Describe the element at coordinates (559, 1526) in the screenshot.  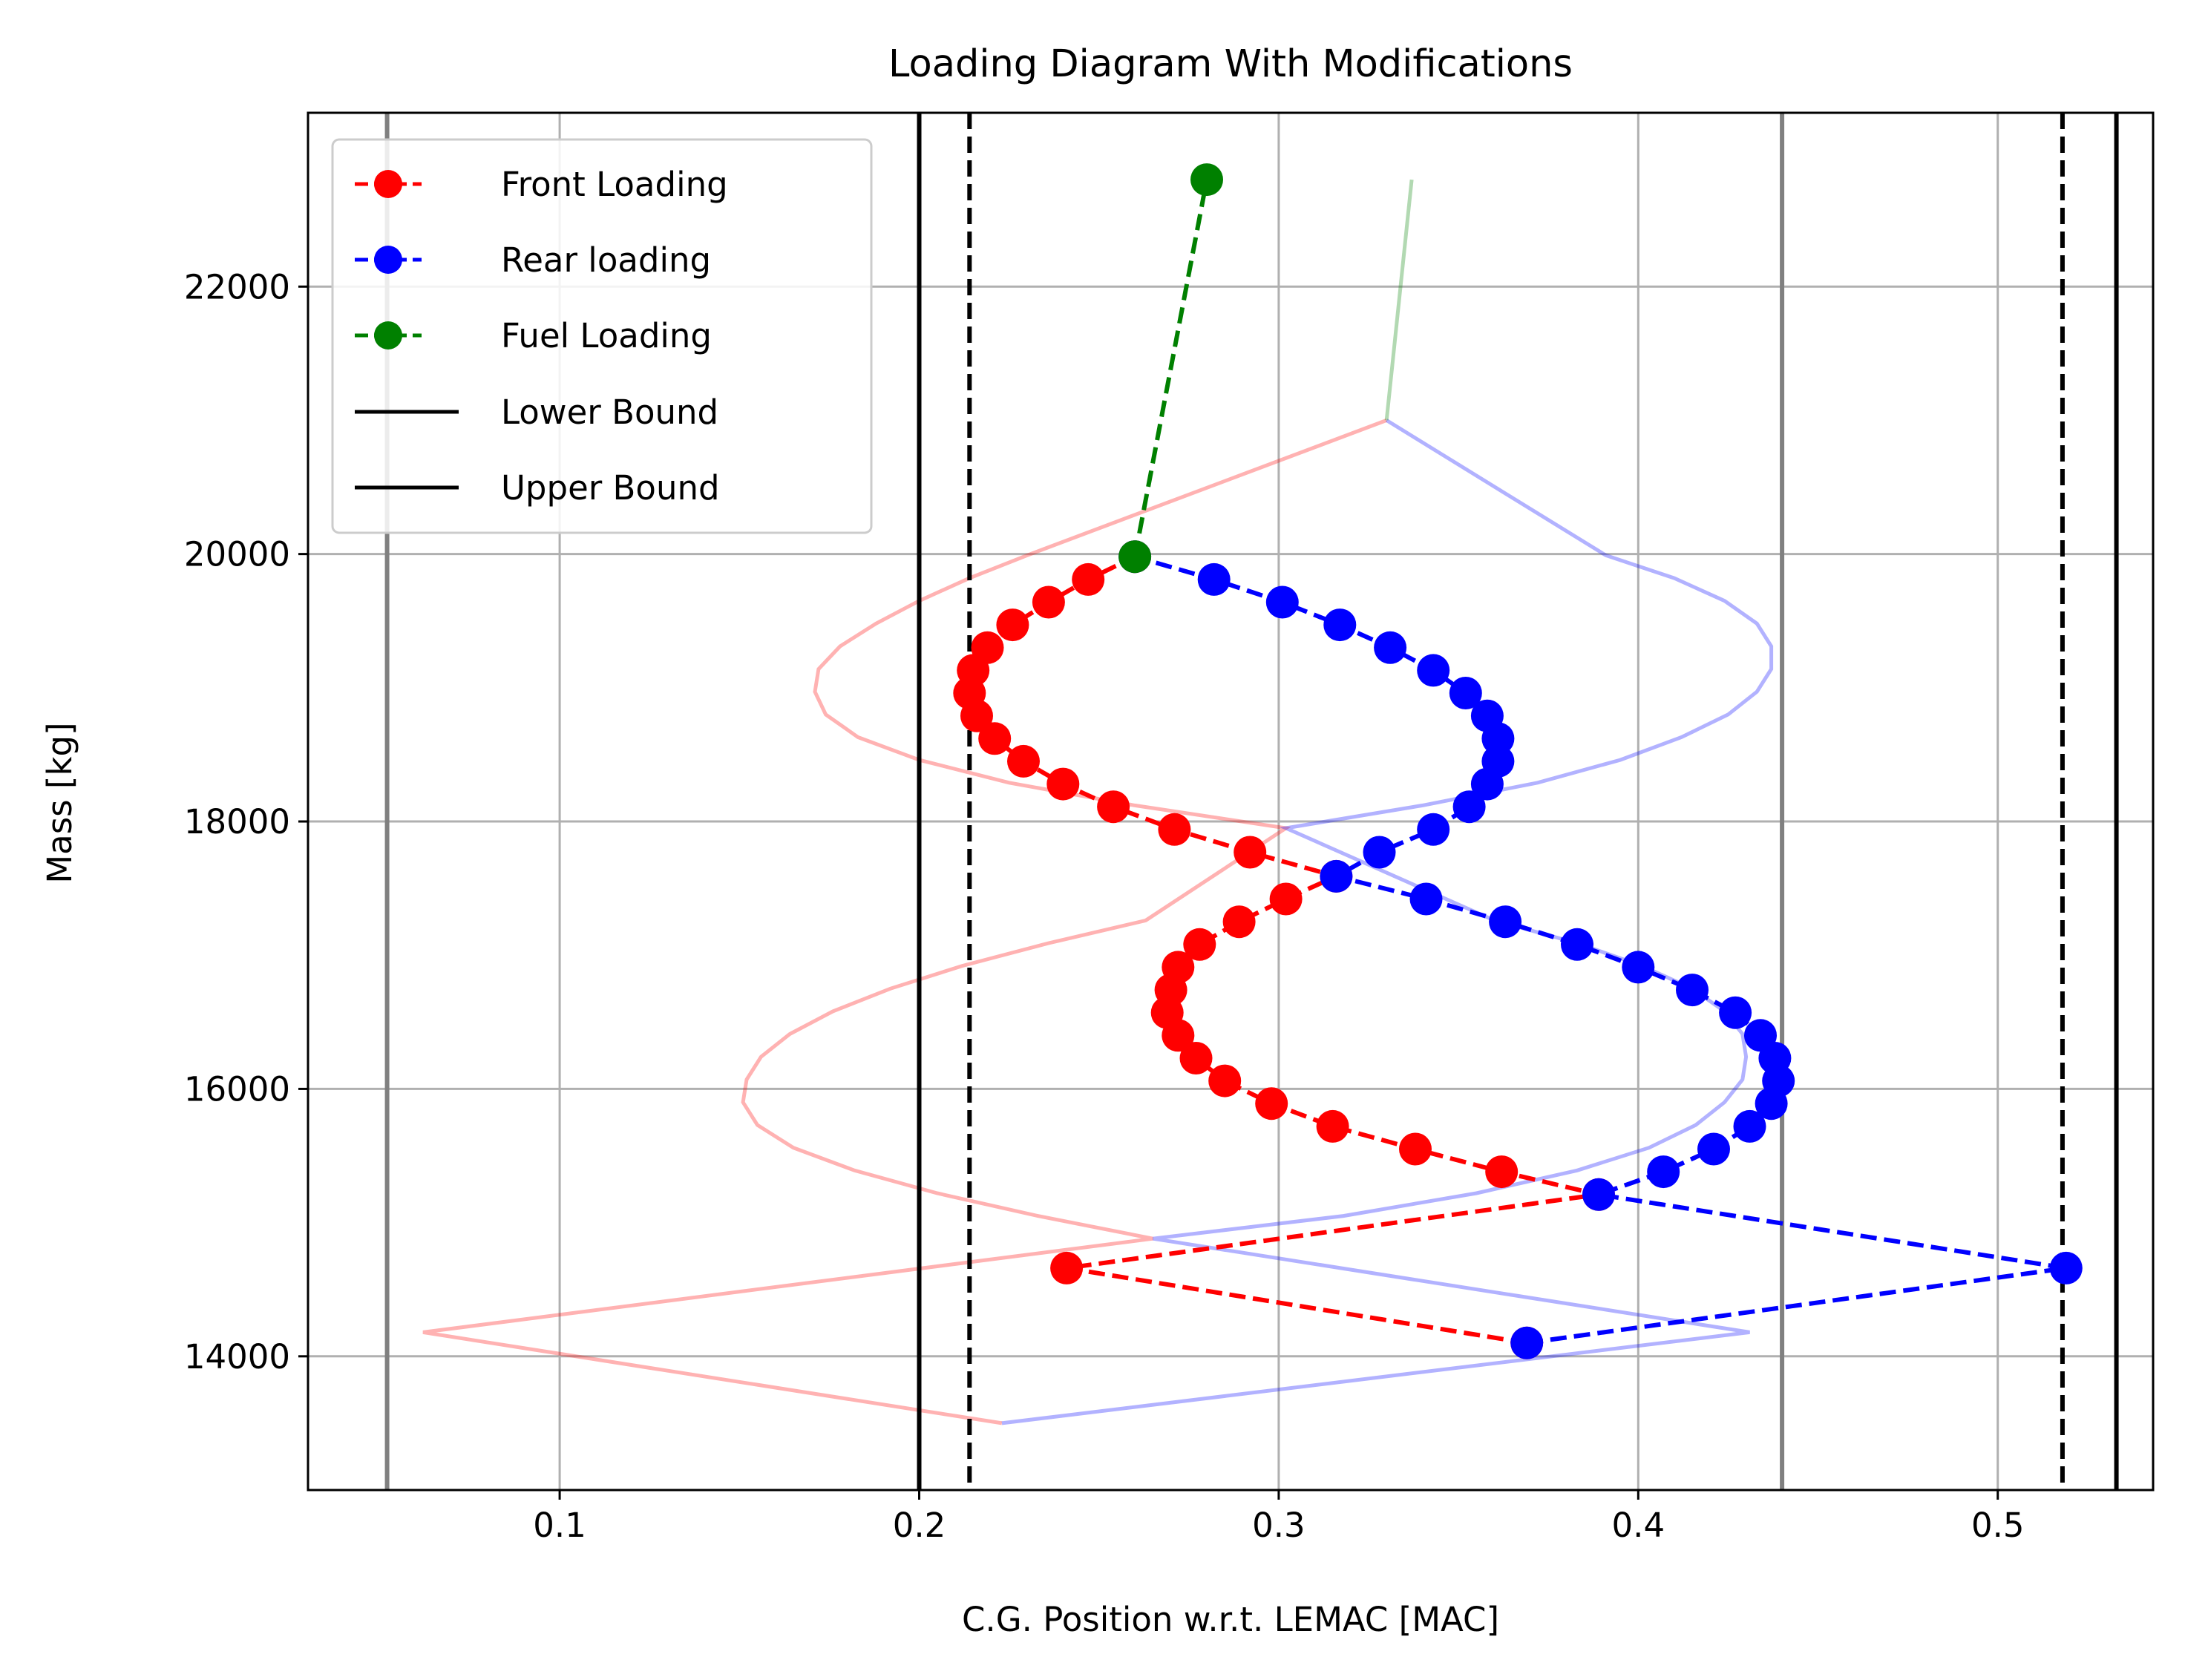
I see `x-tick-label: 0.1` at that location.